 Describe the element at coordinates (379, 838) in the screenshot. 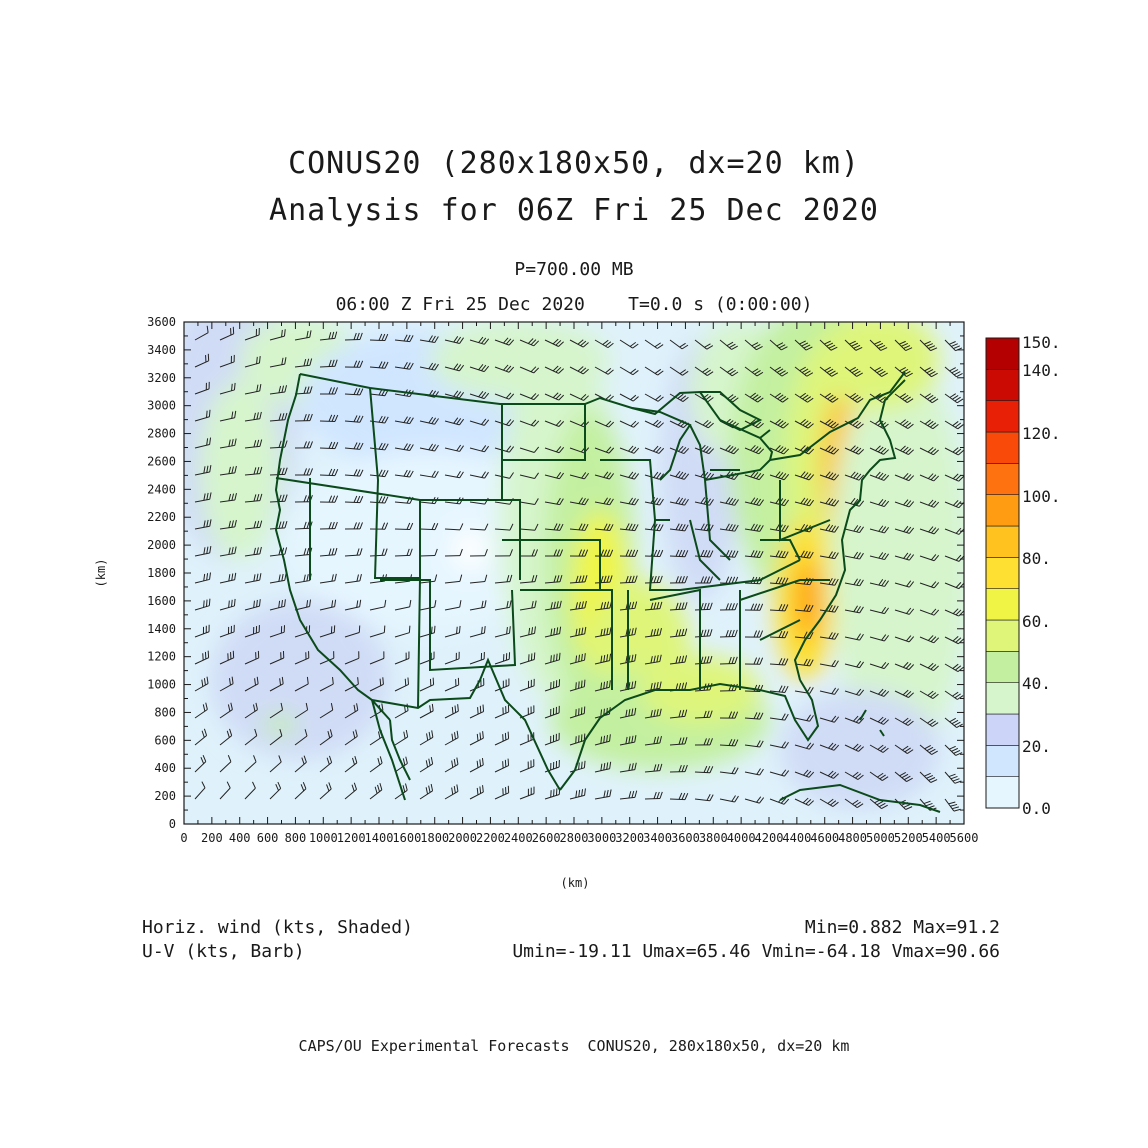

I see `x-tick-label: 1400` at that location.